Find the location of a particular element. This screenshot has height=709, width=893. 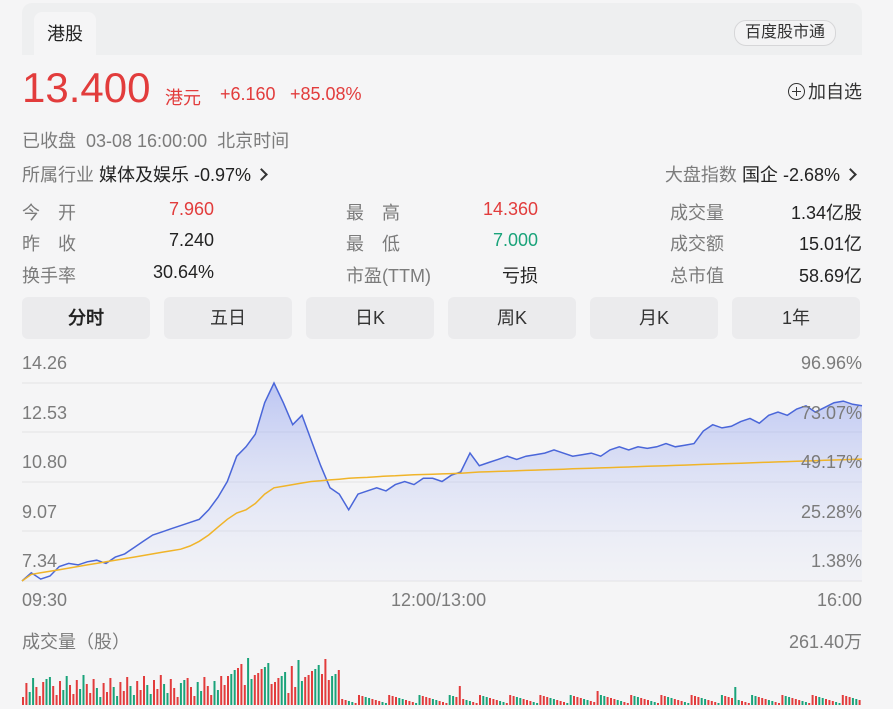

chevron-right-icon is located at coordinates (261, 174).